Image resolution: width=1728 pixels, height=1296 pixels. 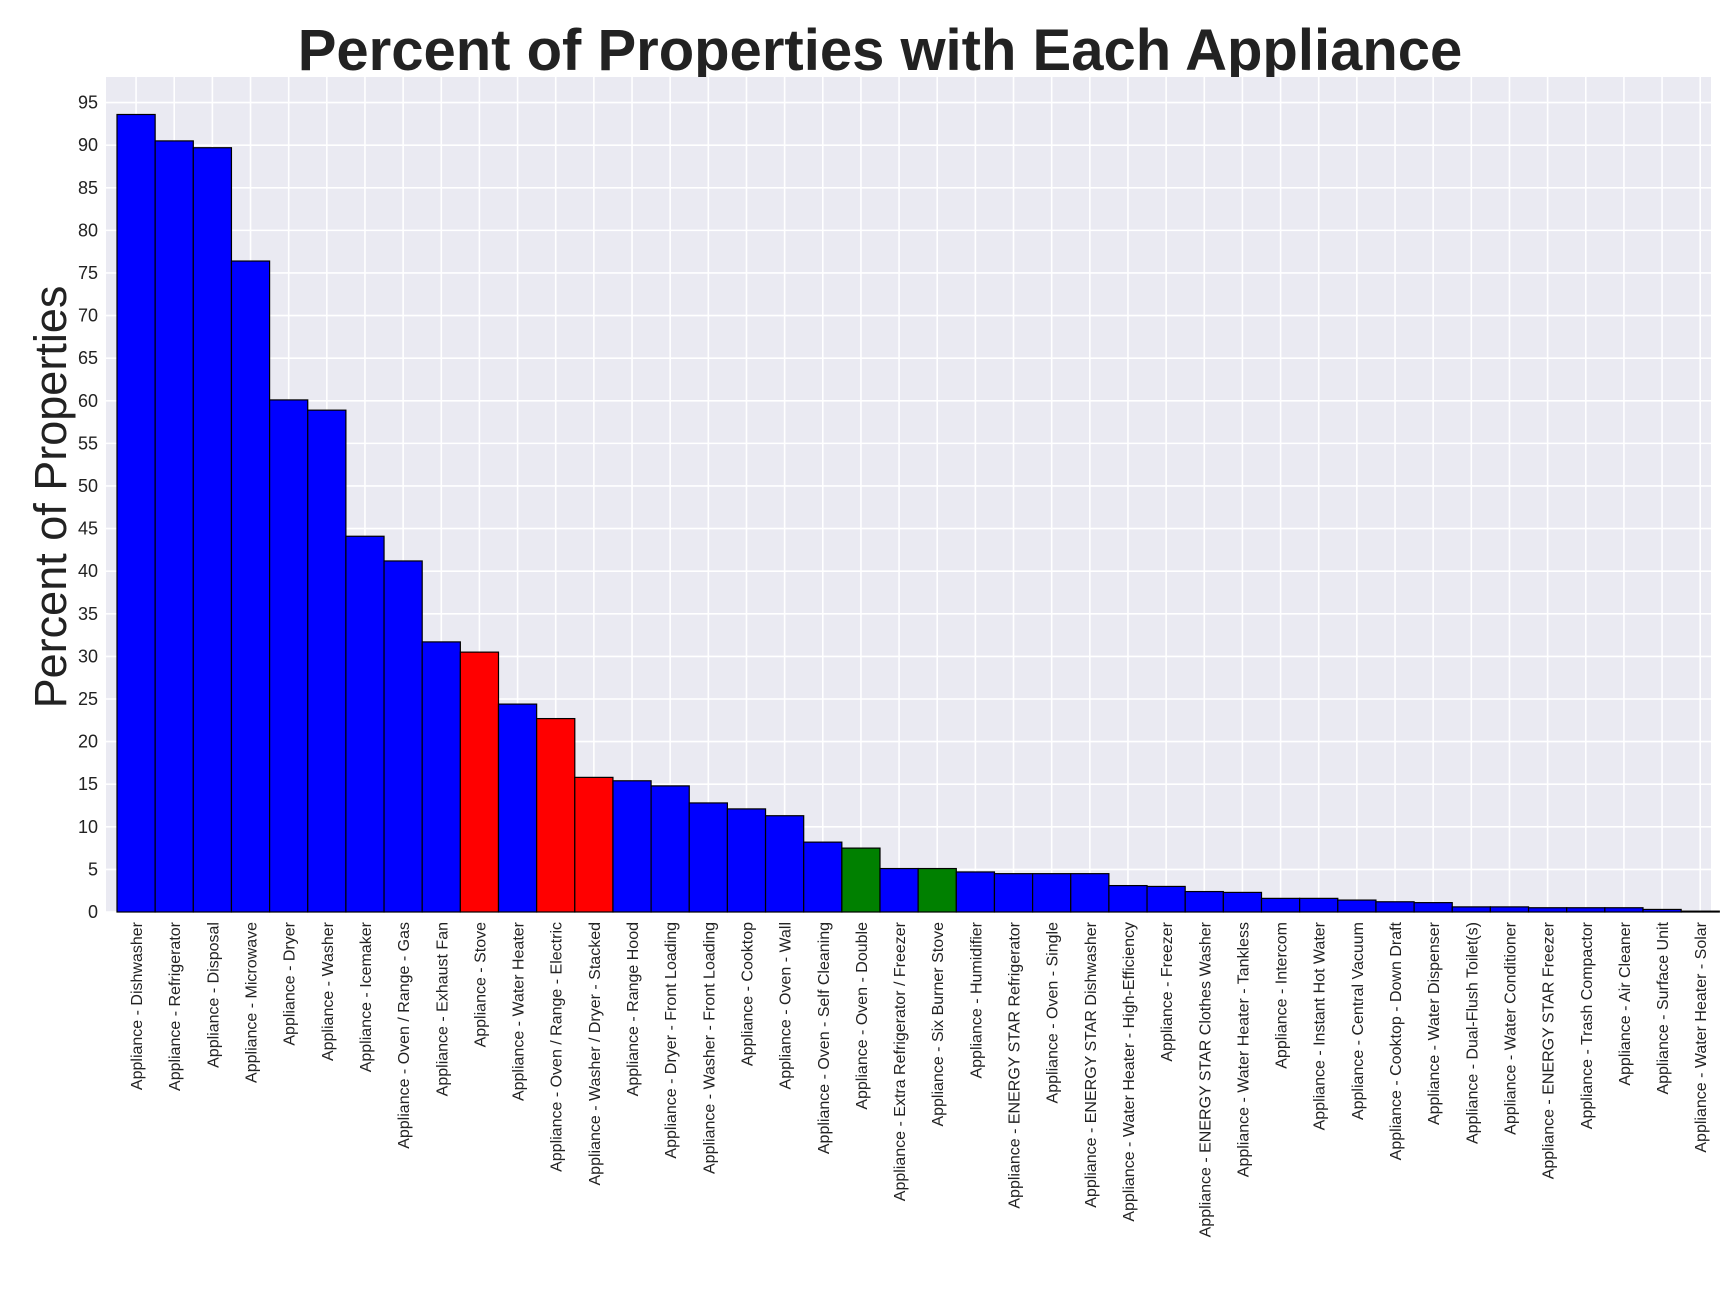 What do you see at coordinates (88, 486) in the screenshot?
I see `y-tick-label: 50` at bounding box center [88, 486].